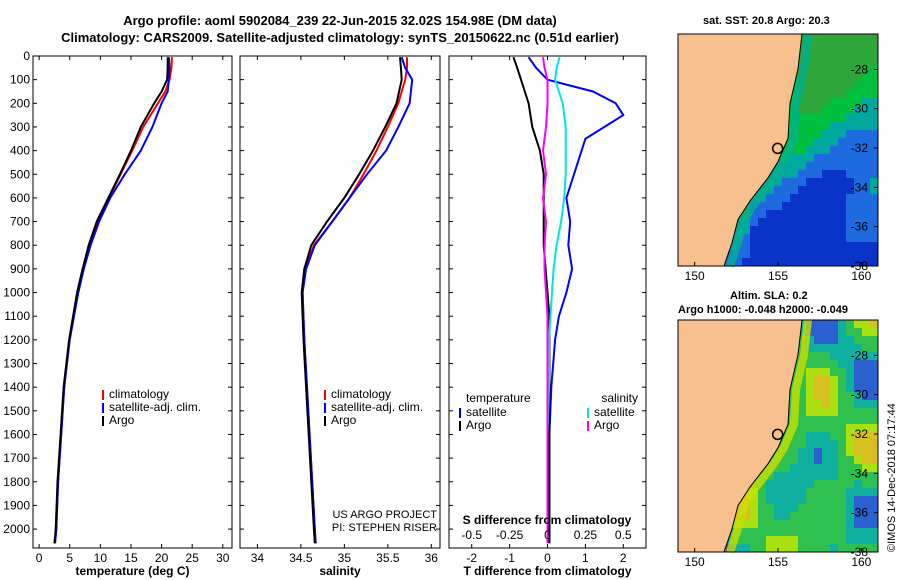  What do you see at coordinates (258, 558) in the screenshot?
I see `x-tick-label: 34` at bounding box center [258, 558].